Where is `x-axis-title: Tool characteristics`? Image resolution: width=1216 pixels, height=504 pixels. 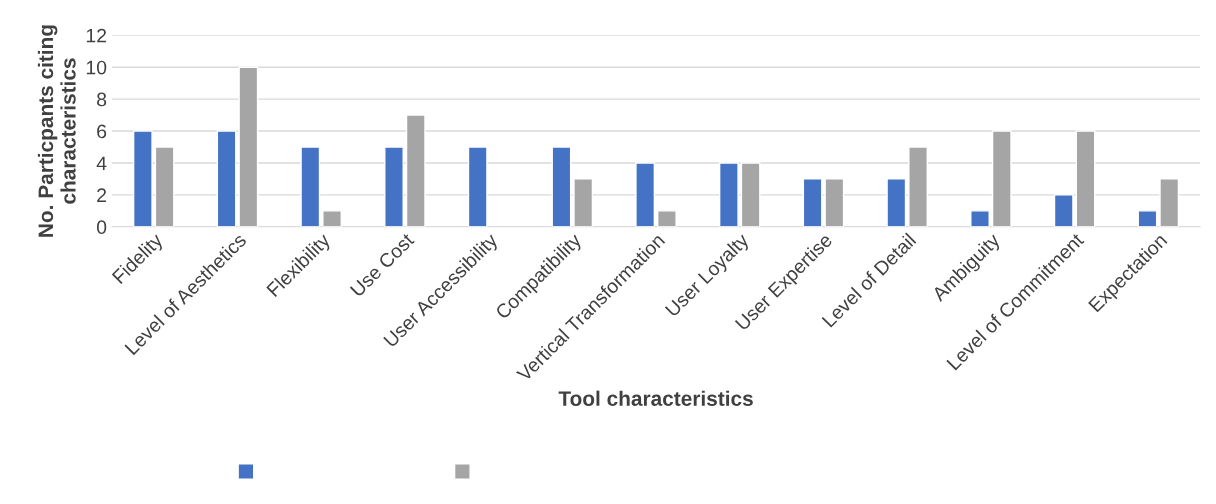 x-axis-title: Tool characteristics is located at coordinates (655, 398).